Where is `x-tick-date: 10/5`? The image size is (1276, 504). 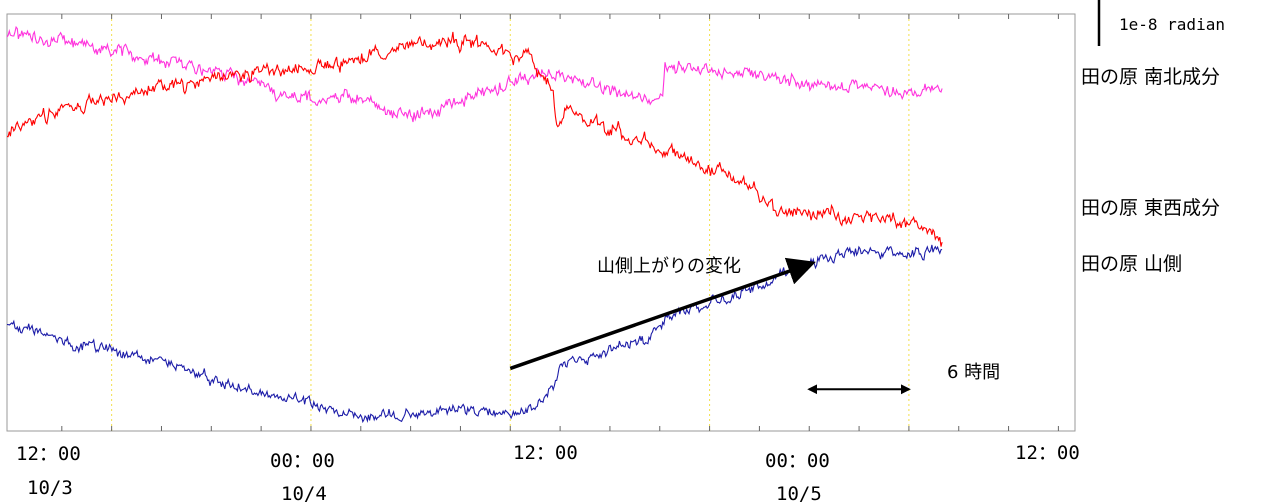
x-tick-date: 10/5 is located at coordinates (799, 493).